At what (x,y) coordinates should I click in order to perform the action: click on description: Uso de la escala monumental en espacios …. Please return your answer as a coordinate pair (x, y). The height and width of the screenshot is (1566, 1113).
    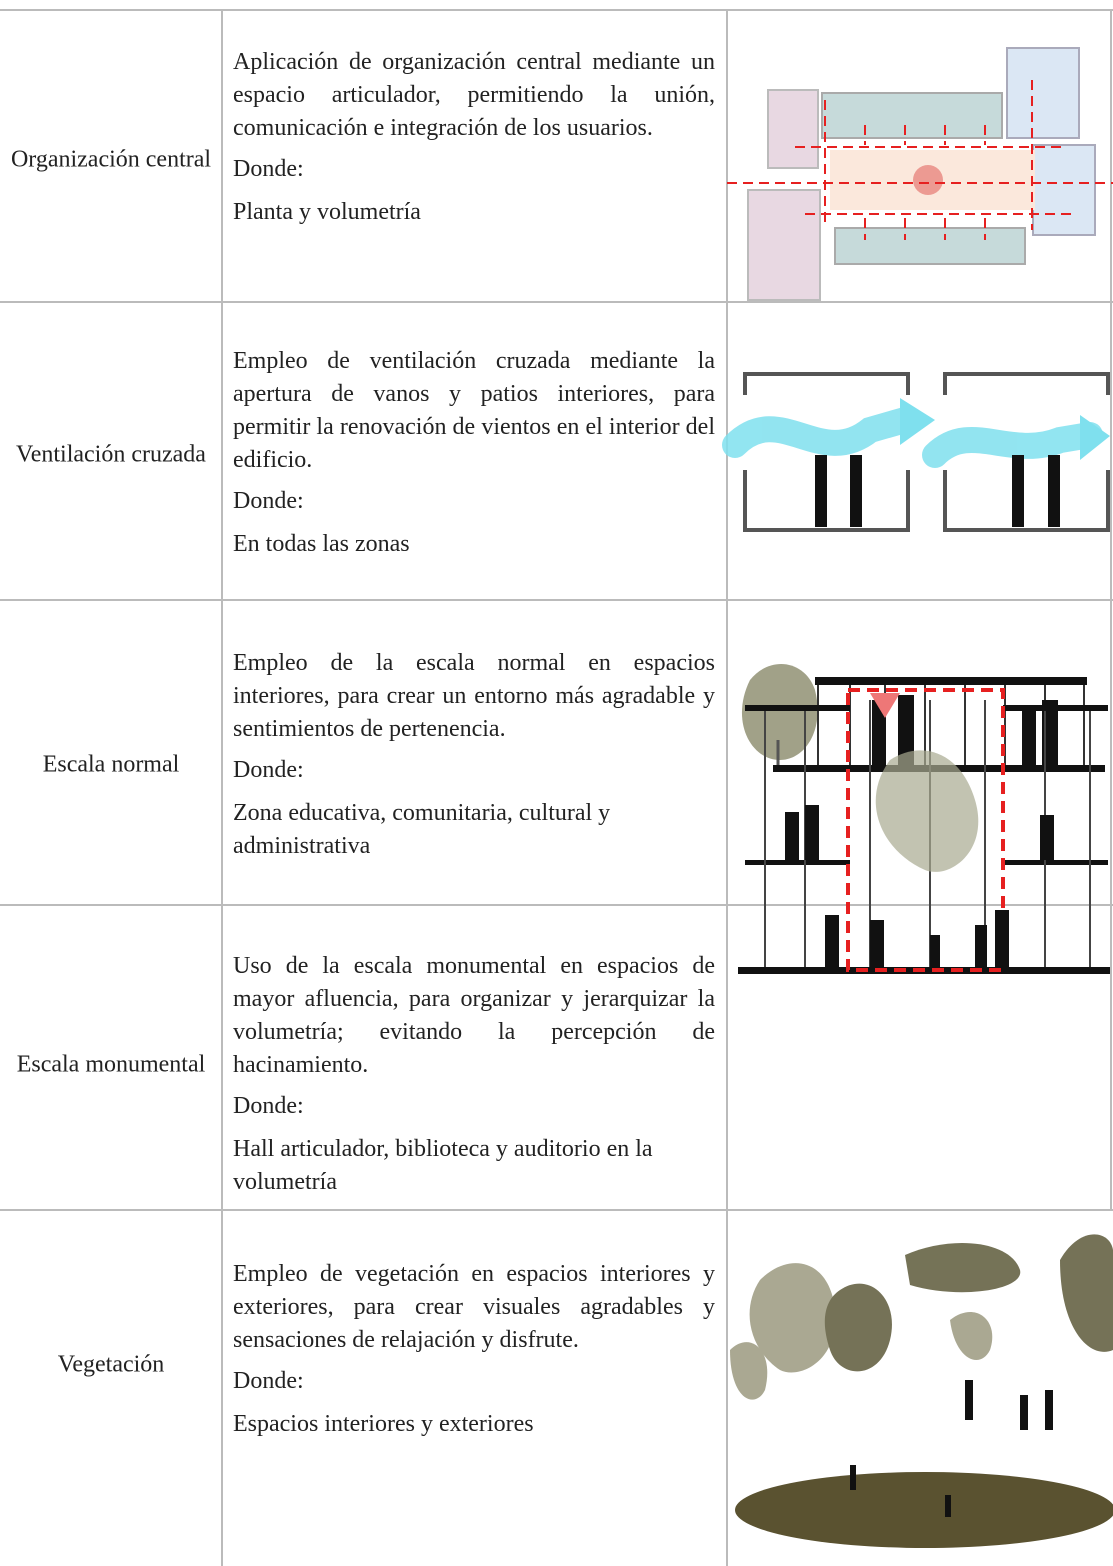
    Looking at the image, I should click on (474, 1015).